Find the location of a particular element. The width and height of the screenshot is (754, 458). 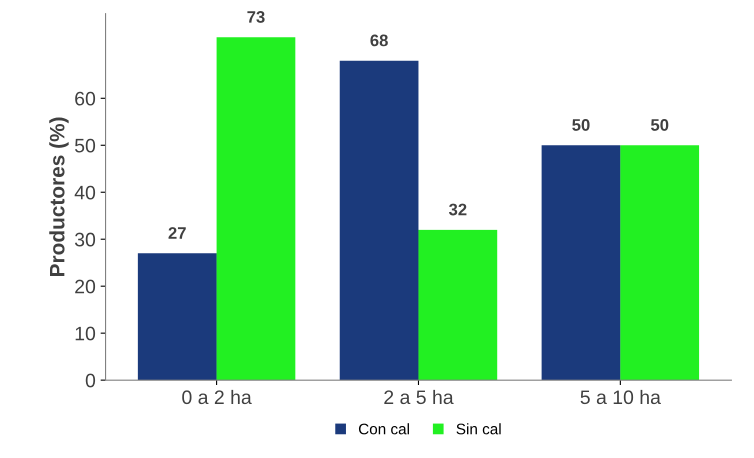

data-label: 27 is located at coordinates (177, 233).